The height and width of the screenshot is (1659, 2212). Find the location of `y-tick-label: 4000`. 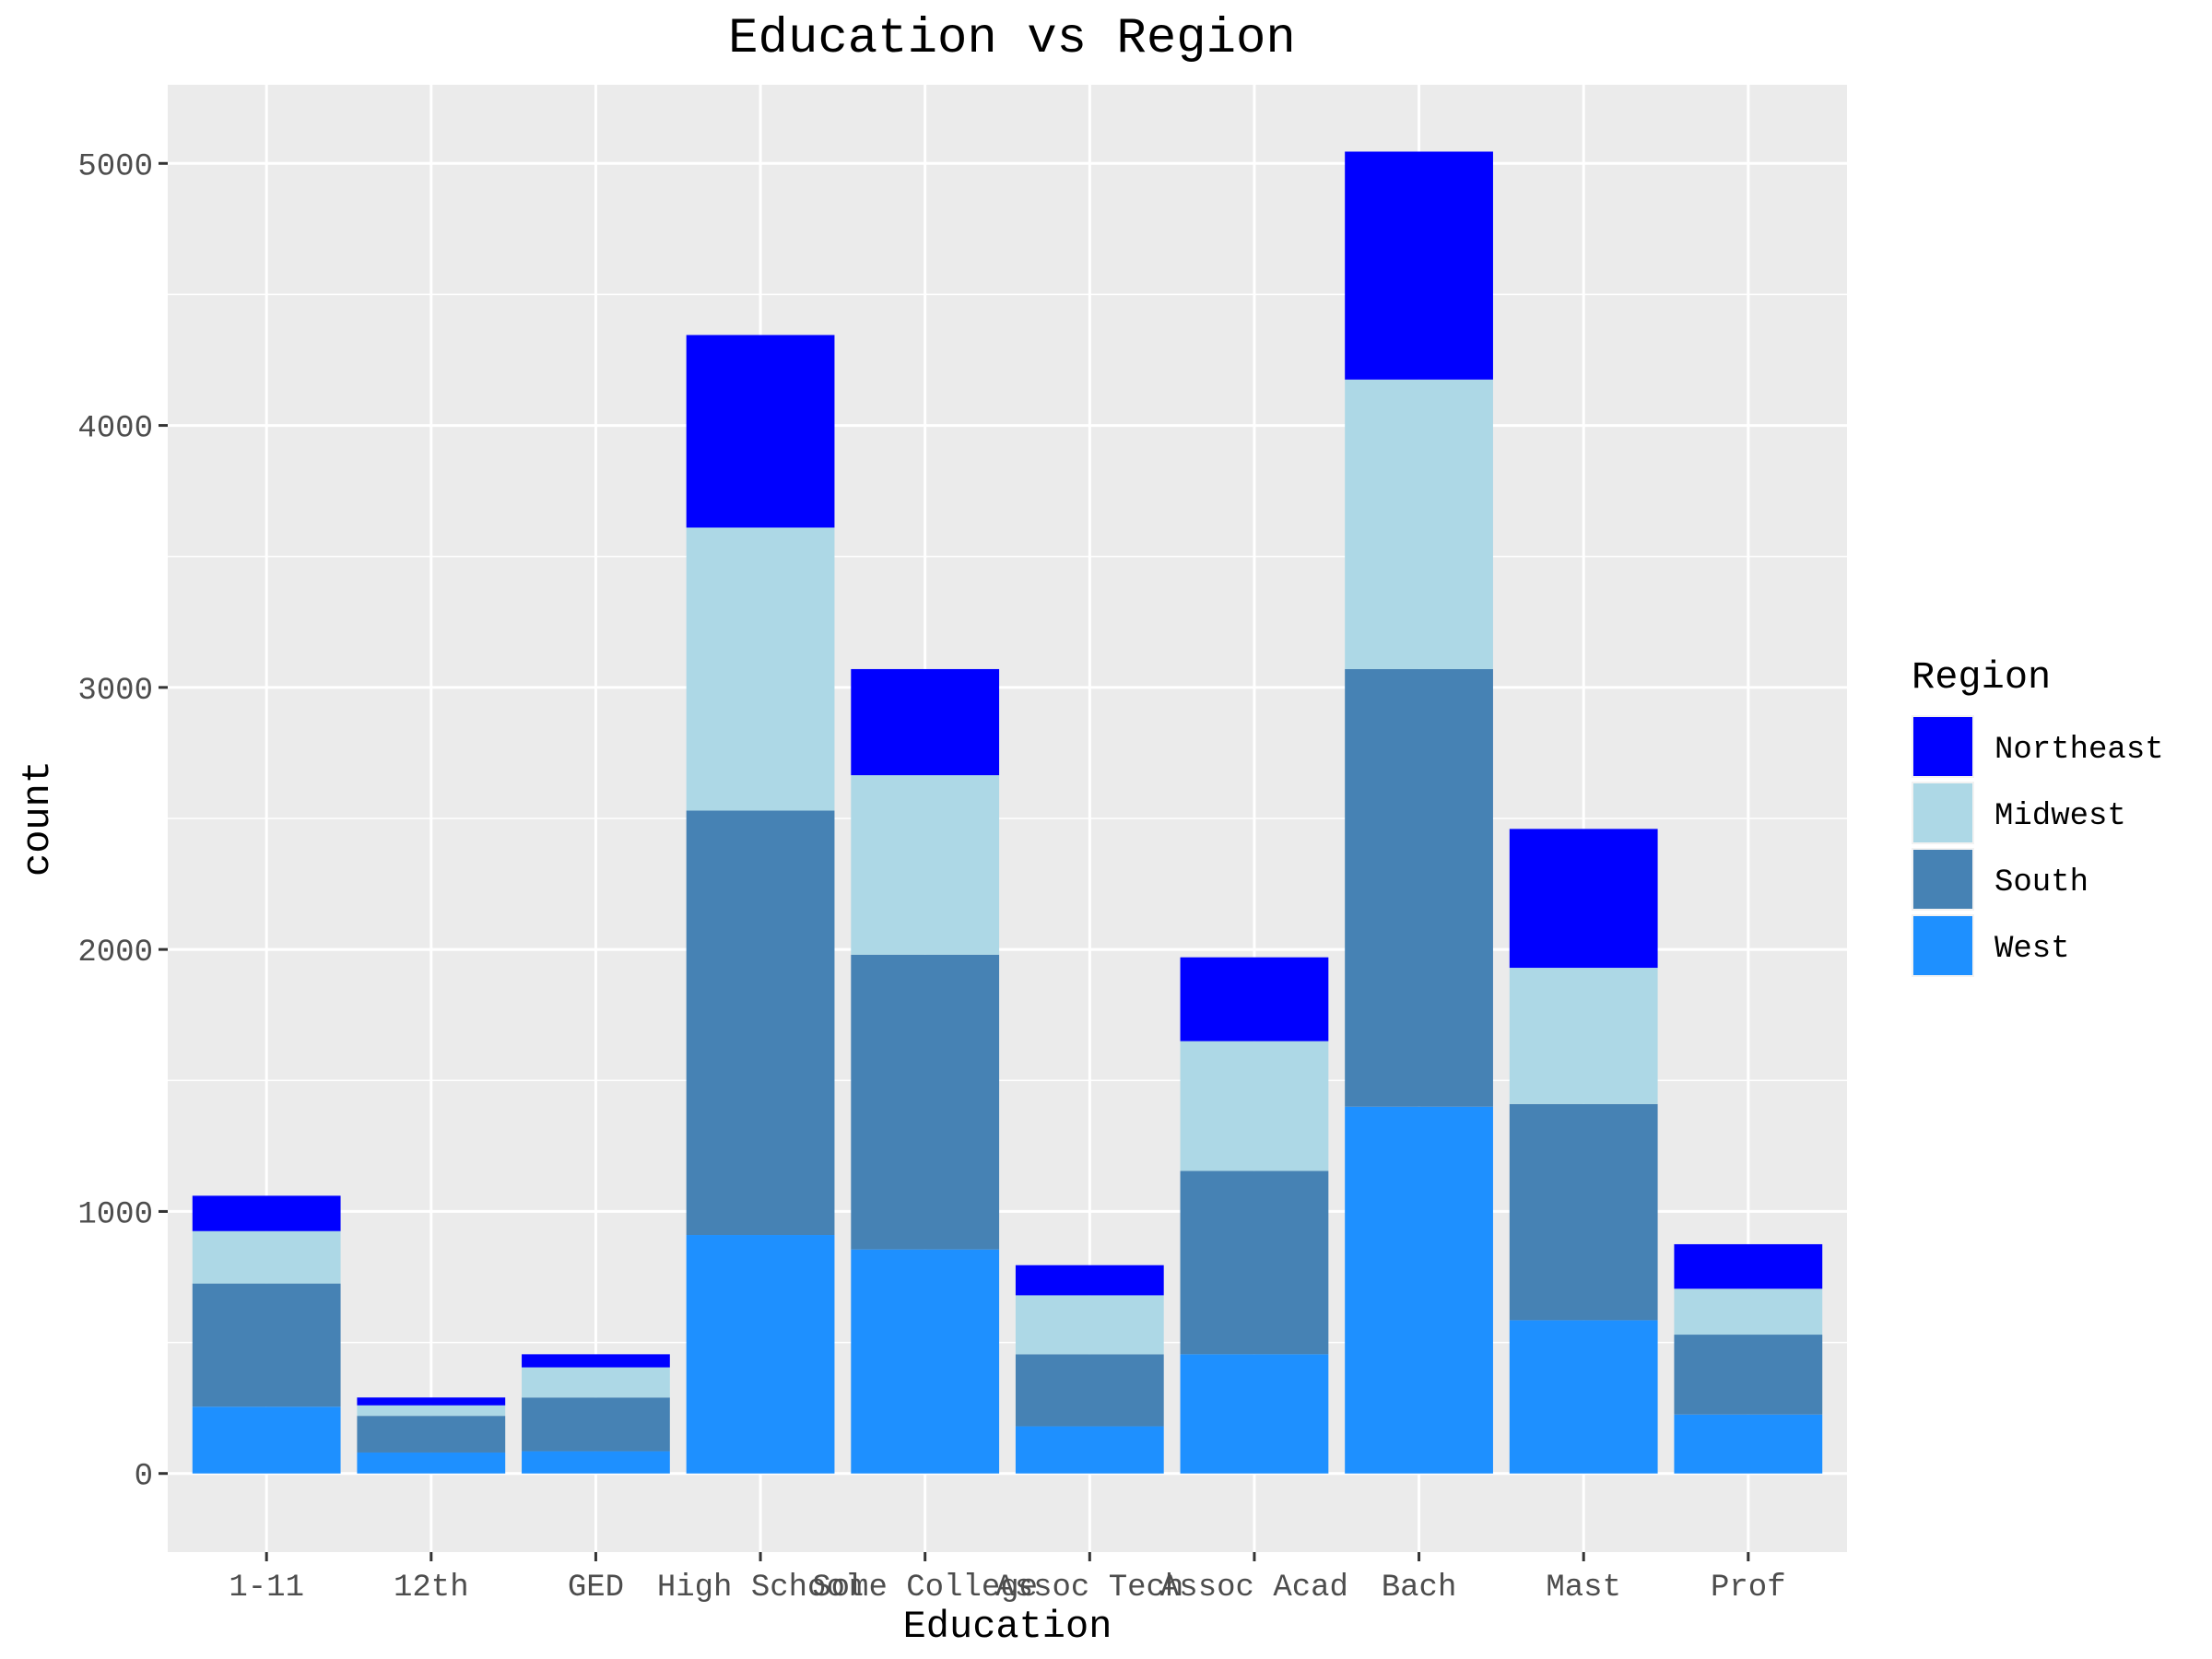

y-tick-label: 4000 is located at coordinates (115, 429).